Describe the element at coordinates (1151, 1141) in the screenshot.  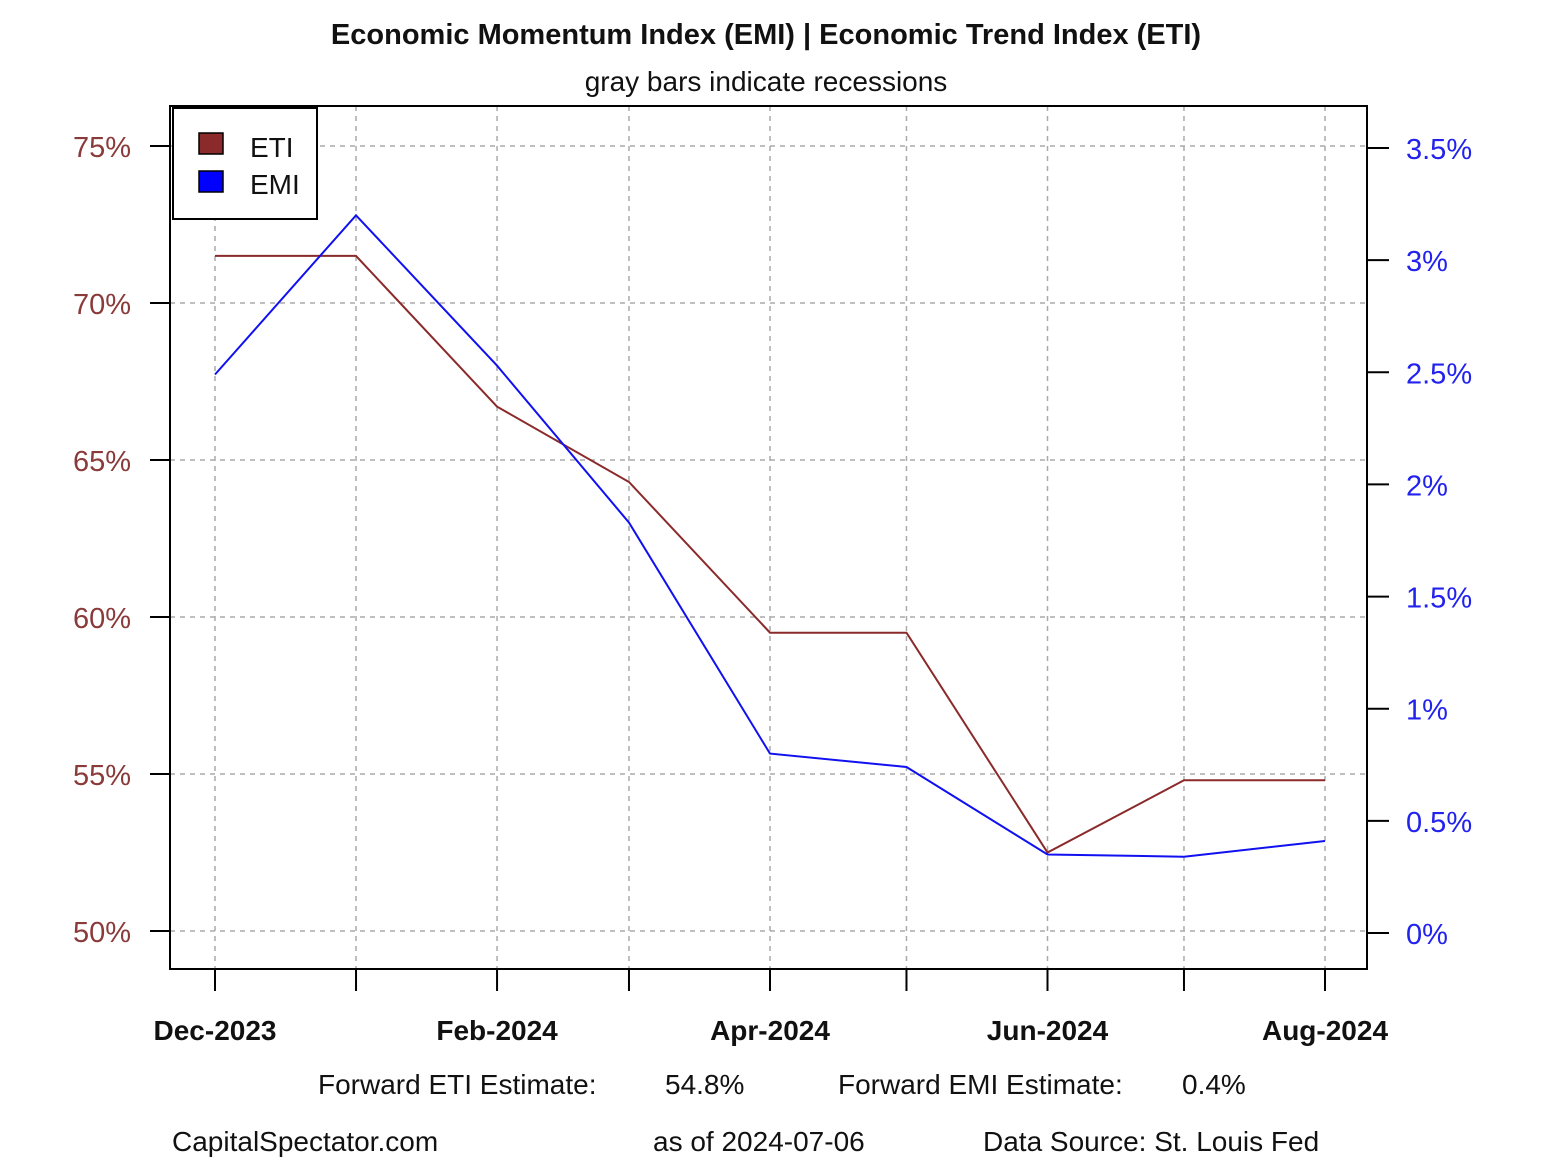
I see `data-source: Data Source: St. Louis Fed` at that location.